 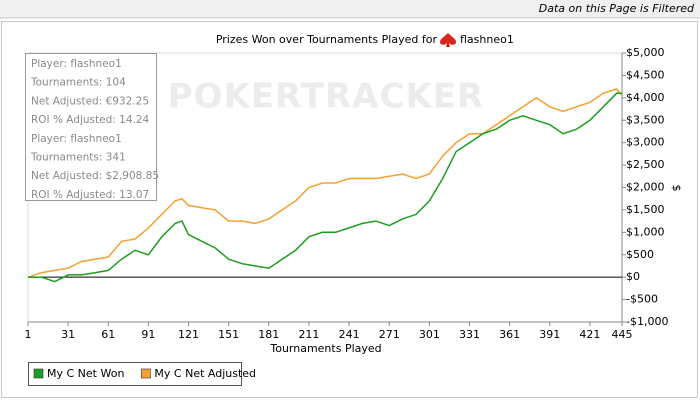 I want to click on x-tick-label: 211, so click(x=308, y=334).